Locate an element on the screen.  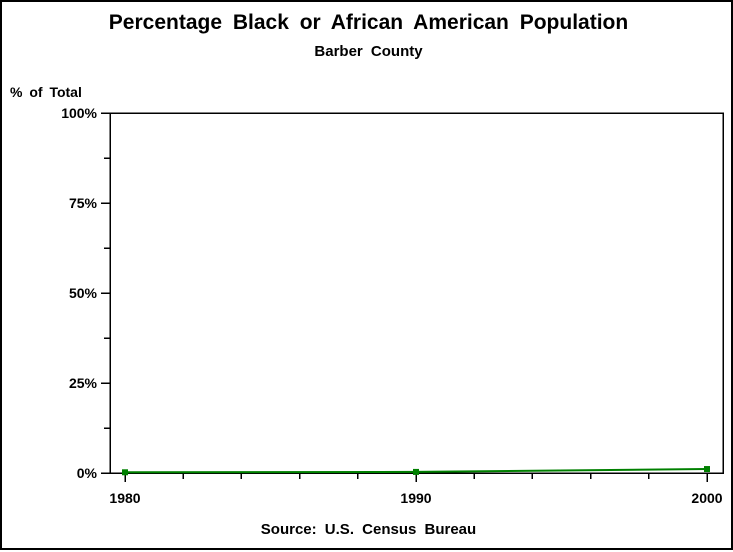
y-tick-label: 100% is located at coordinates (79, 113).